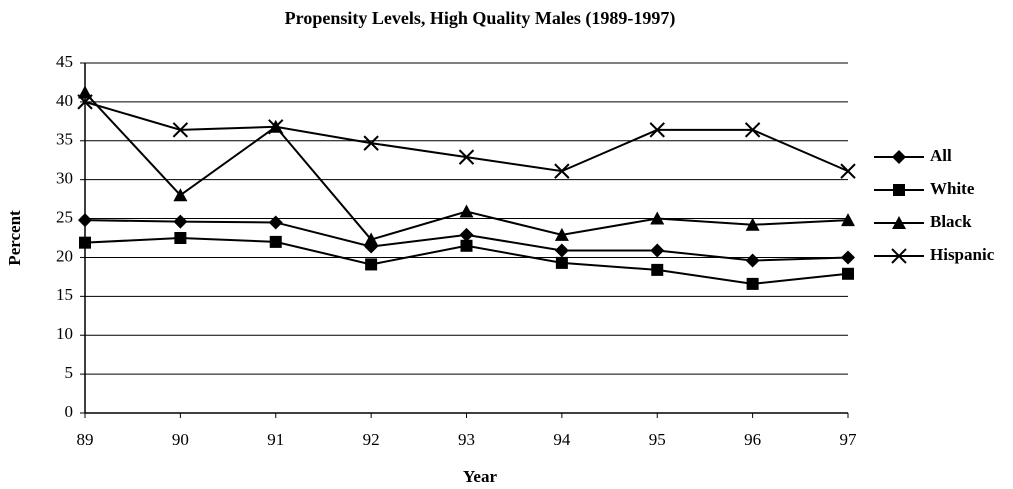  What do you see at coordinates (64, 294) in the screenshot?
I see `y-tick-label: 15` at bounding box center [64, 294].